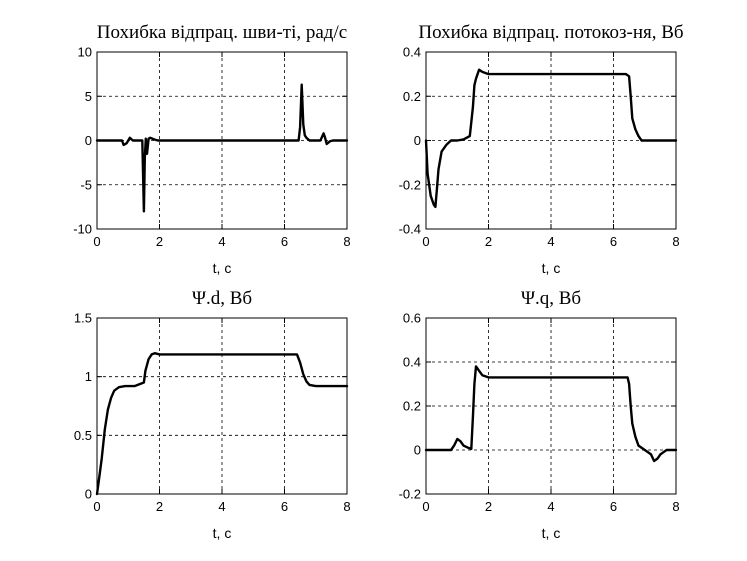 Image resolution: width=747 pixels, height=561 pixels. What do you see at coordinates (412, 318) in the screenshot?
I see `y-tick-label: 0.6` at bounding box center [412, 318].